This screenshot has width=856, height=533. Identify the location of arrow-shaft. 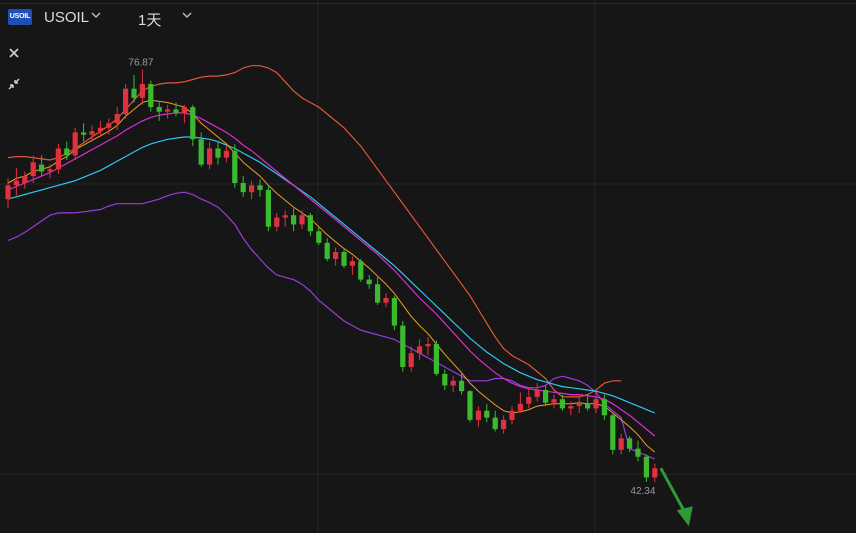
(673, 490).